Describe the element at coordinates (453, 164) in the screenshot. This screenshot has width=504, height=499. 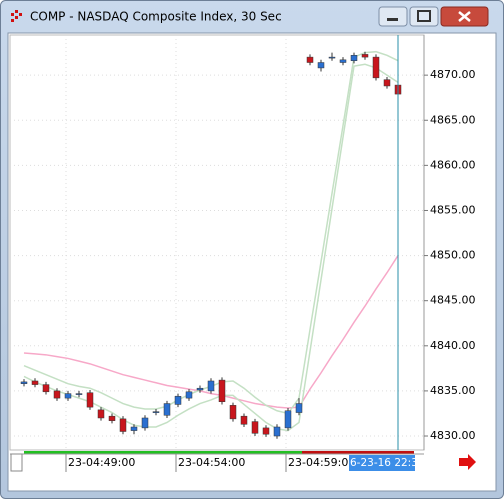
I see `y-tick-label: 4860.00` at that location.